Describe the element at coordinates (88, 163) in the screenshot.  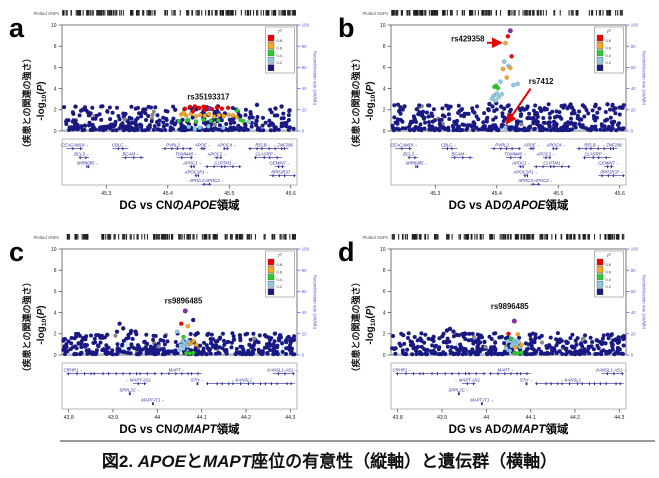
I see `gene-label: MIR8085→` at that location.